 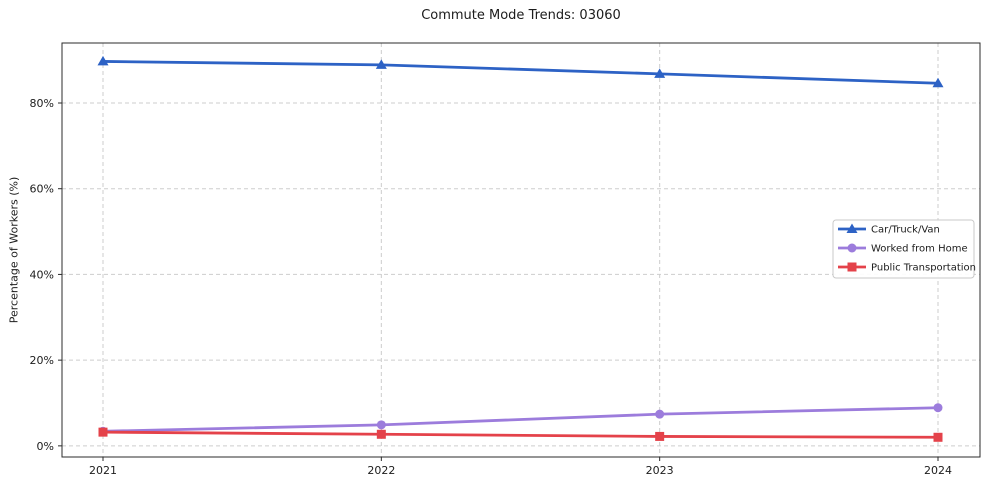 I want to click on legend-entry-car-truck-van: Car/Truck/Van, so click(x=889, y=229).